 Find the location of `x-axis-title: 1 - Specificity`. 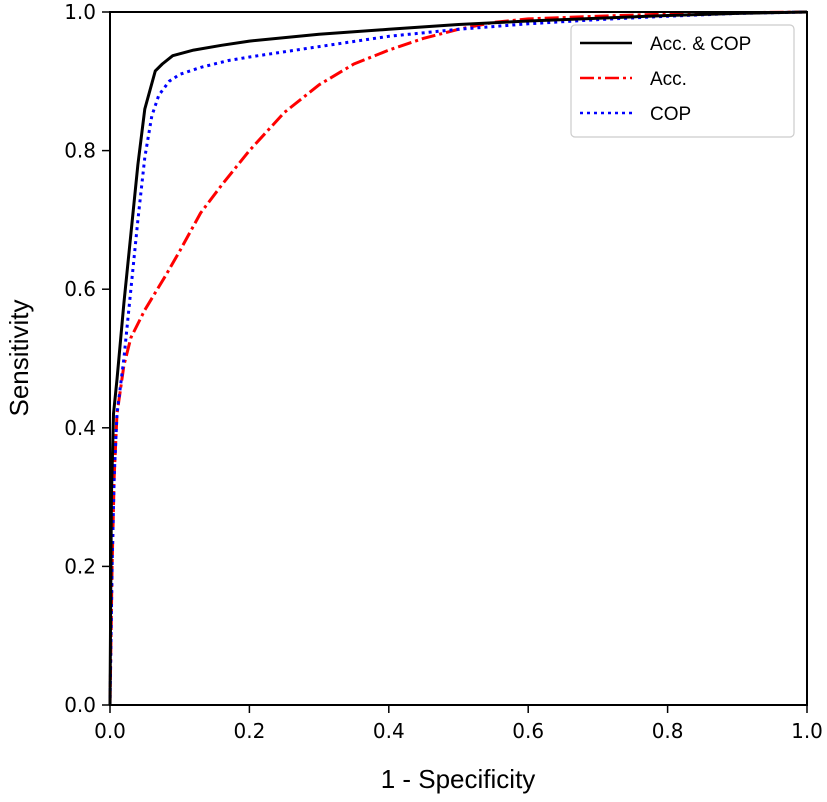

x-axis-title: 1 - Specificity is located at coordinates (458, 779).